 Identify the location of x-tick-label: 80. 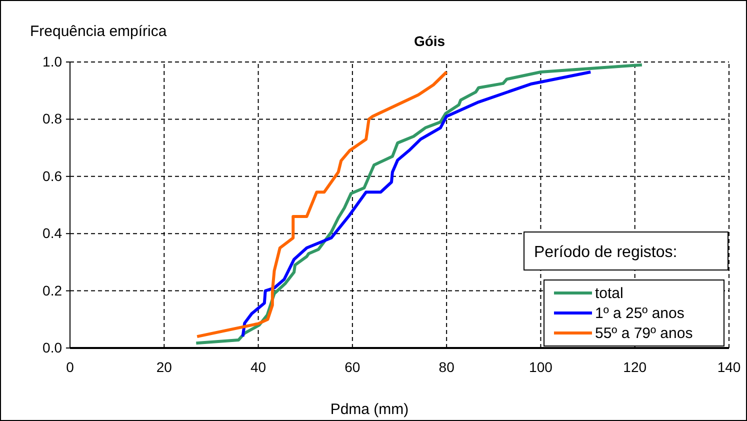
(446, 366).